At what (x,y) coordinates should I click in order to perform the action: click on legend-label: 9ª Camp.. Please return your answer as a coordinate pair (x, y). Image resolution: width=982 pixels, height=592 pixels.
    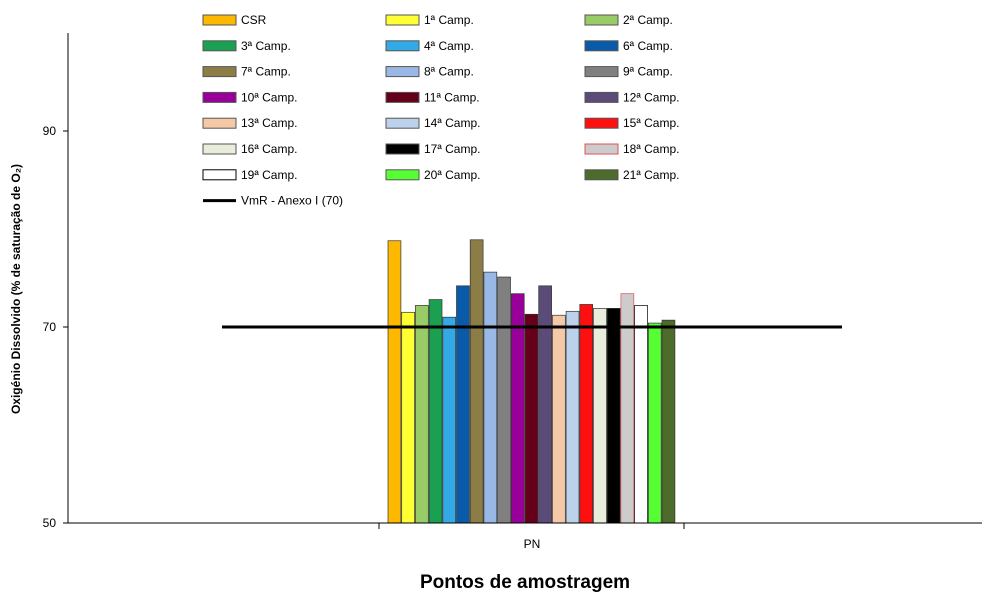
    Looking at the image, I should click on (648, 72).